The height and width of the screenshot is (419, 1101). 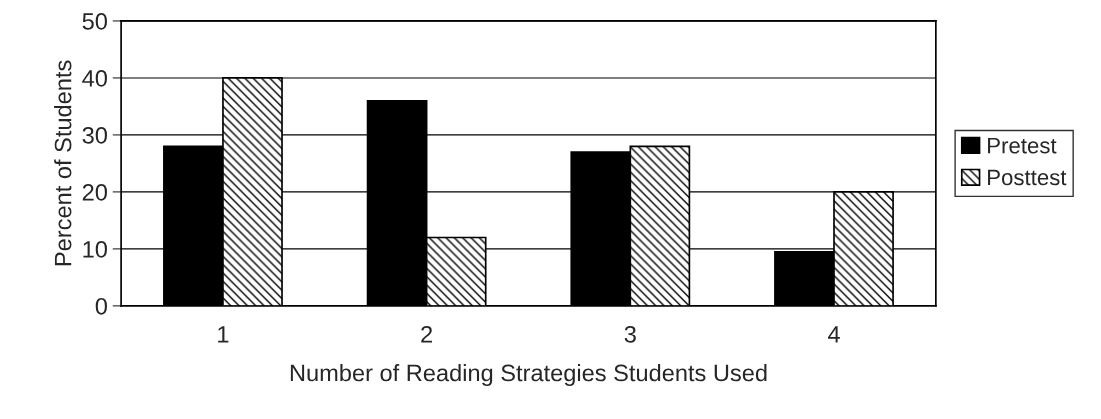 What do you see at coordinates (1027, 177) in the screenshot?
I see `legend-label: Posttest` at bounding box center [1027, 177].